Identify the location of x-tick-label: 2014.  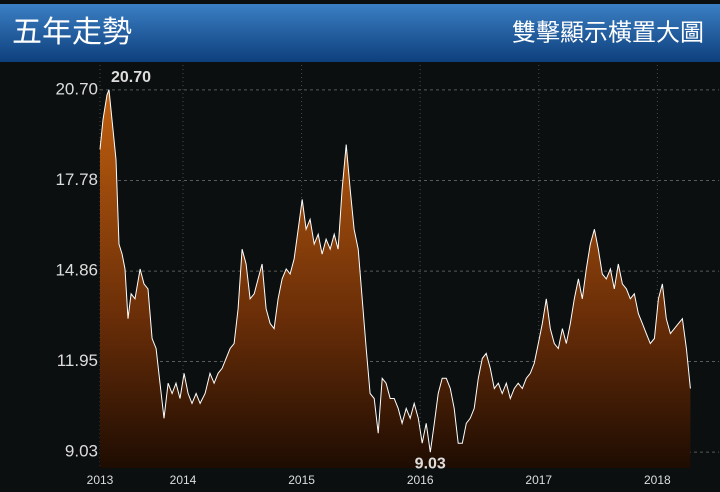
(183, 480).